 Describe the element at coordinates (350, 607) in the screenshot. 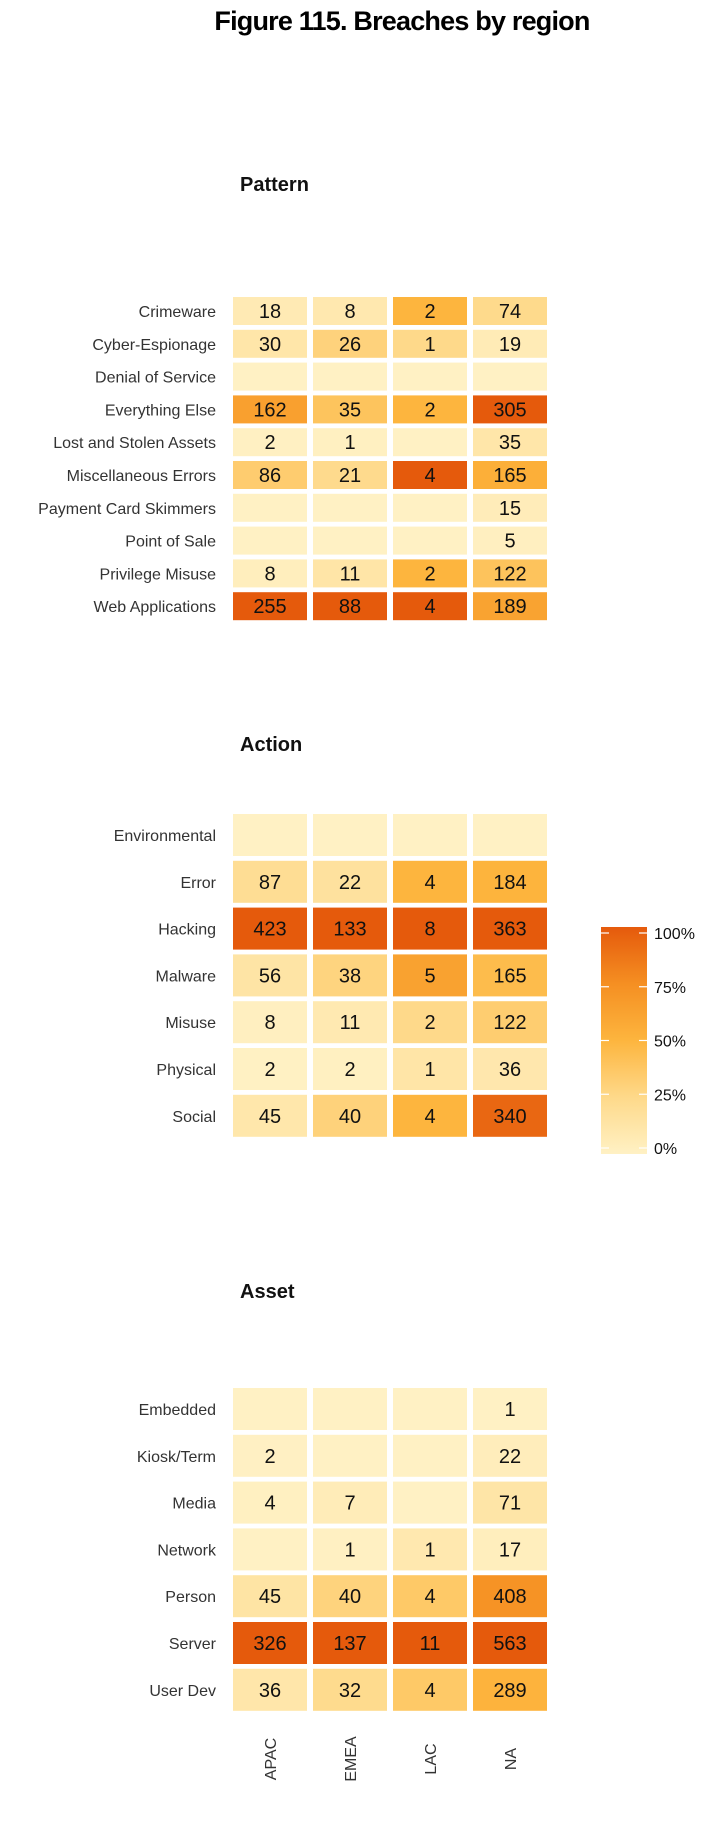

I see `cell-value: 88` at that location.